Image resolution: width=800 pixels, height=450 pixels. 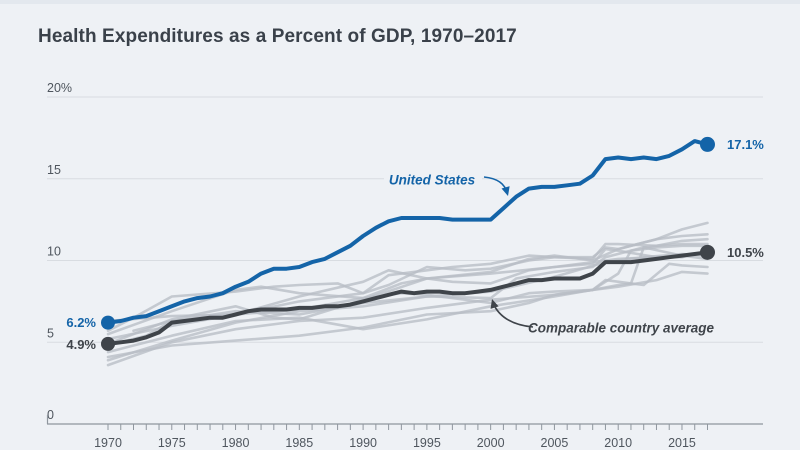 What do you see at coordinates (491, 443) in the screenshot?
I see `x-tick-label: 2000` at bounding box center [491, 443].